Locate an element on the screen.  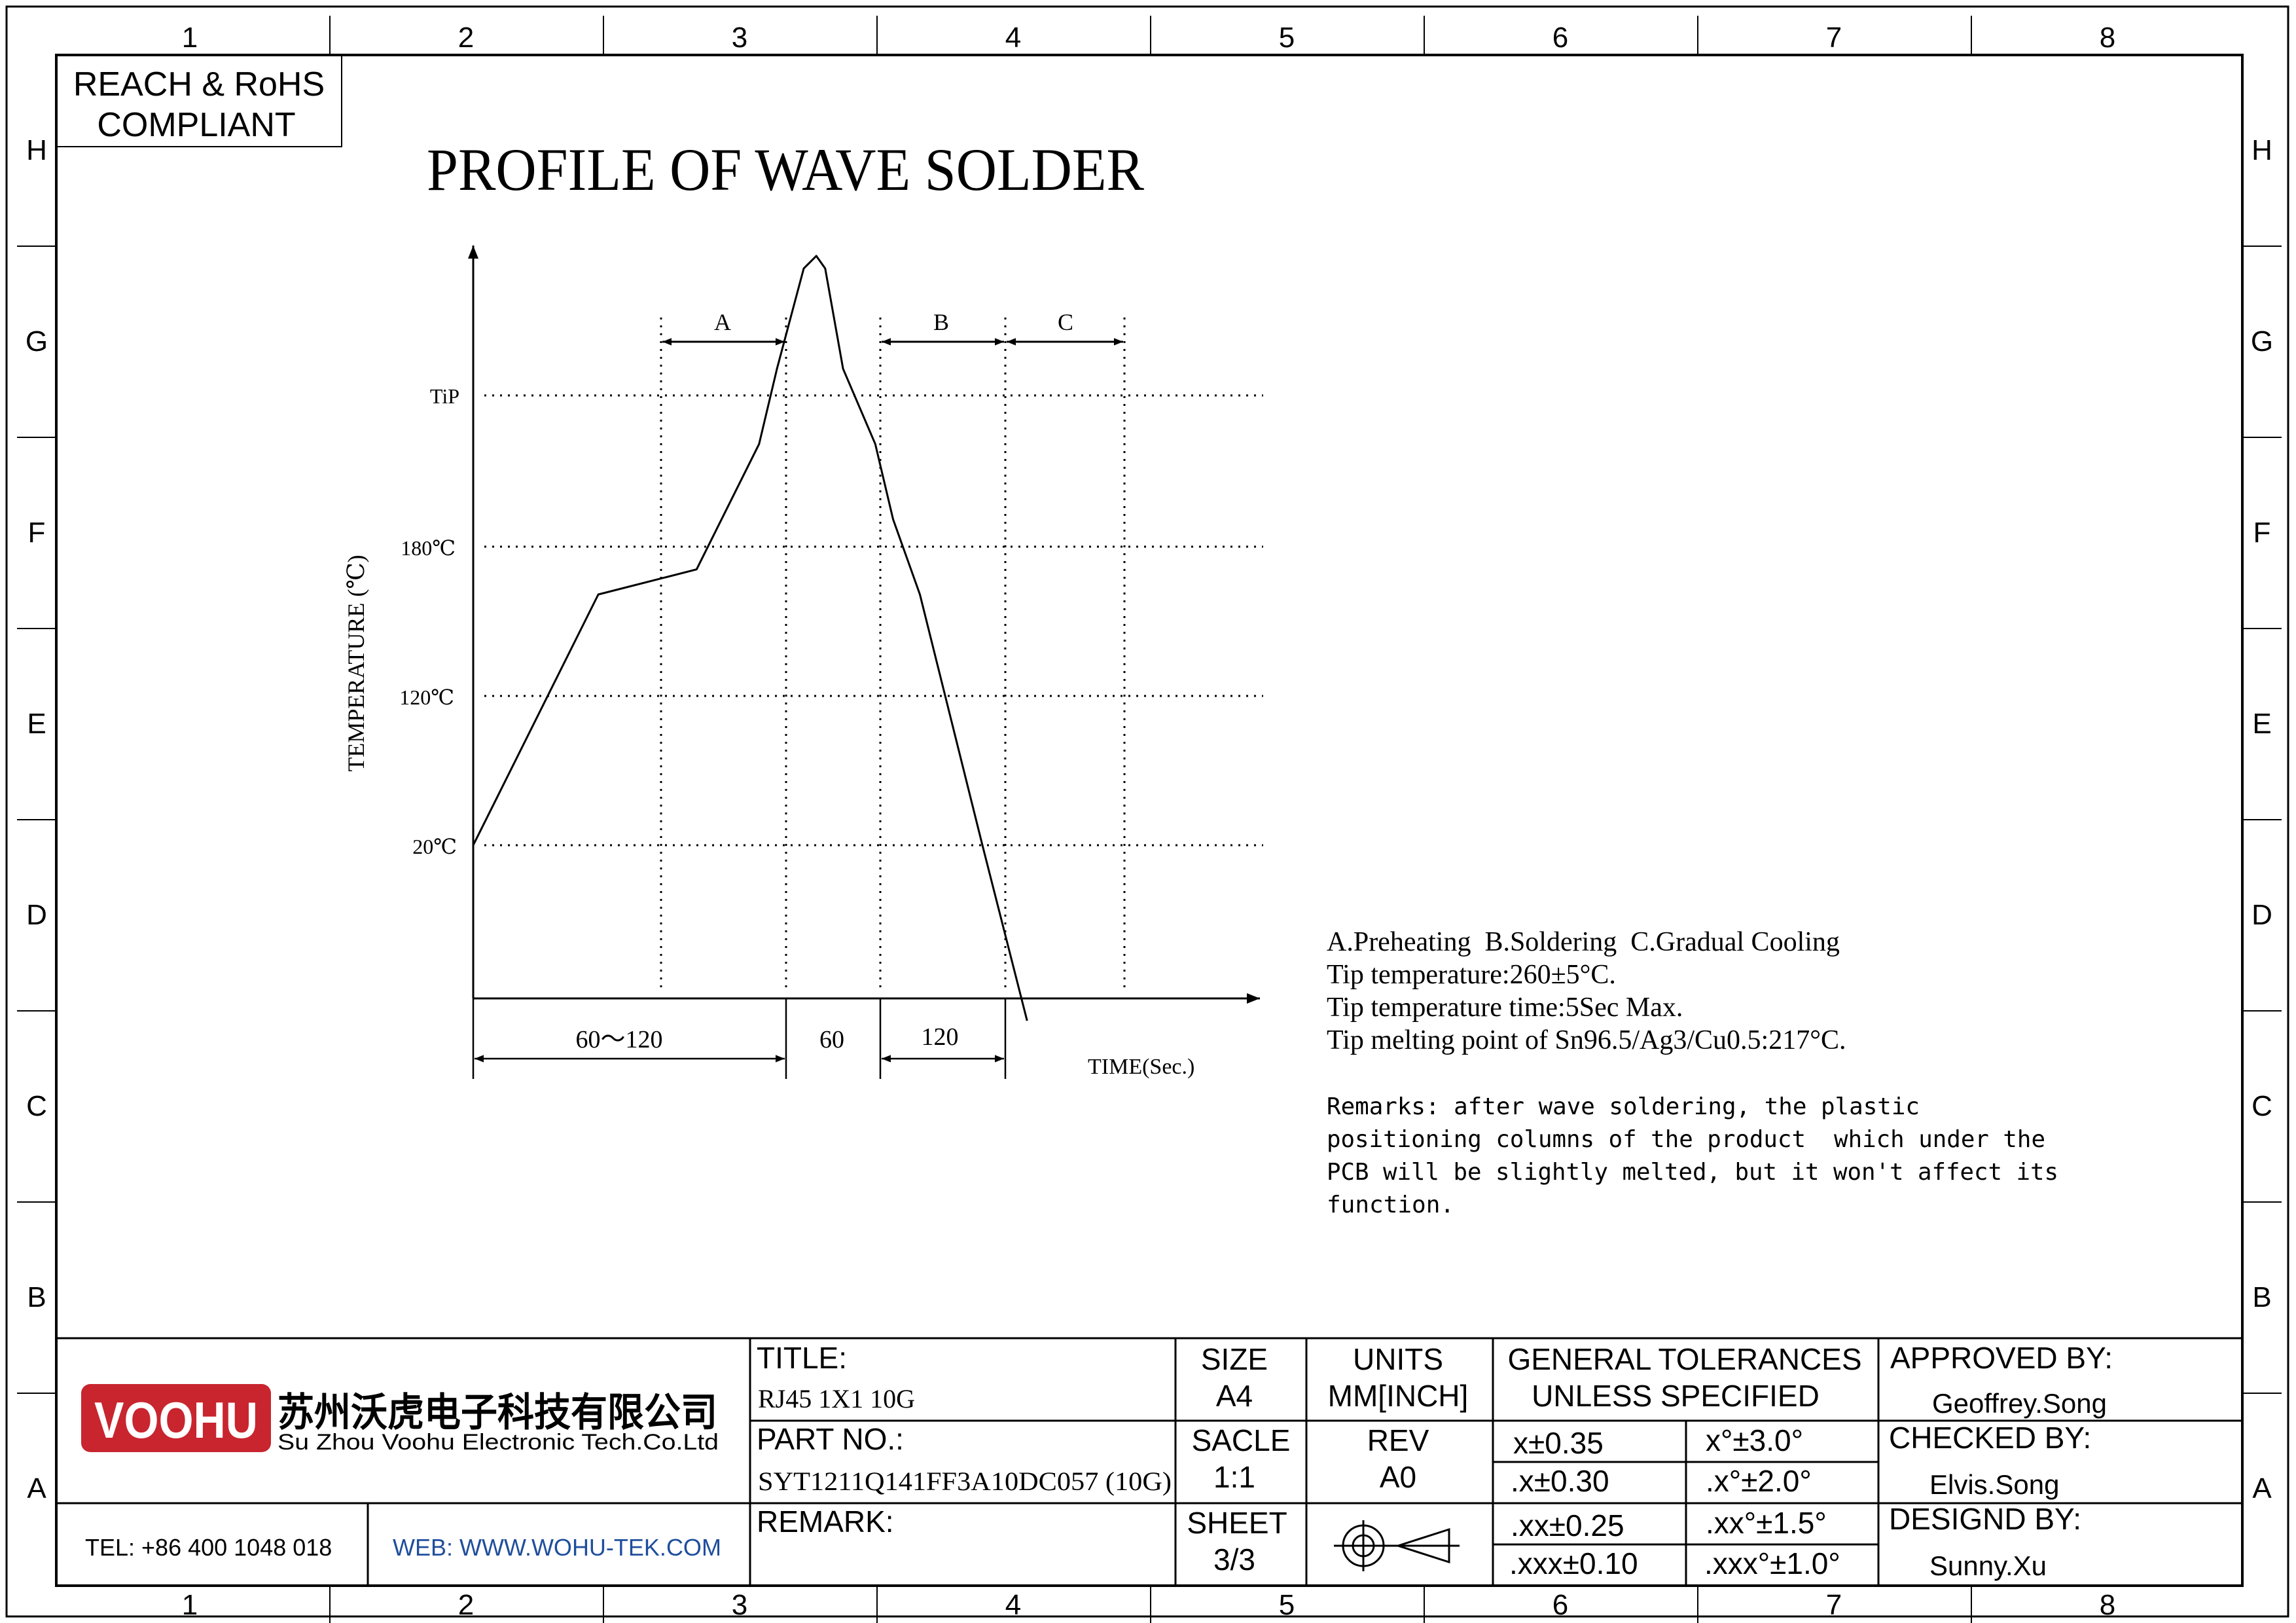
note-line: Tip temperature:260±5°C. is located at coordinates (1472, 975).